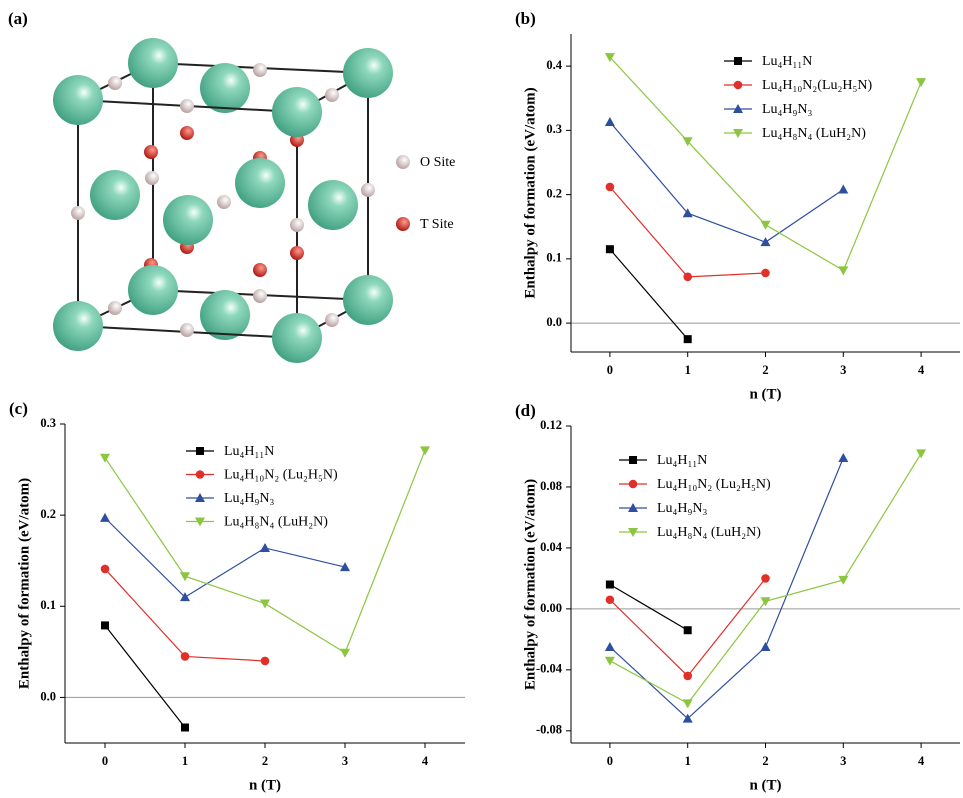 This screenshot has width=963, height=798. Describe the element at coordinates (403, 162) in the screenshot. I see `o-site-swatch` at that location.